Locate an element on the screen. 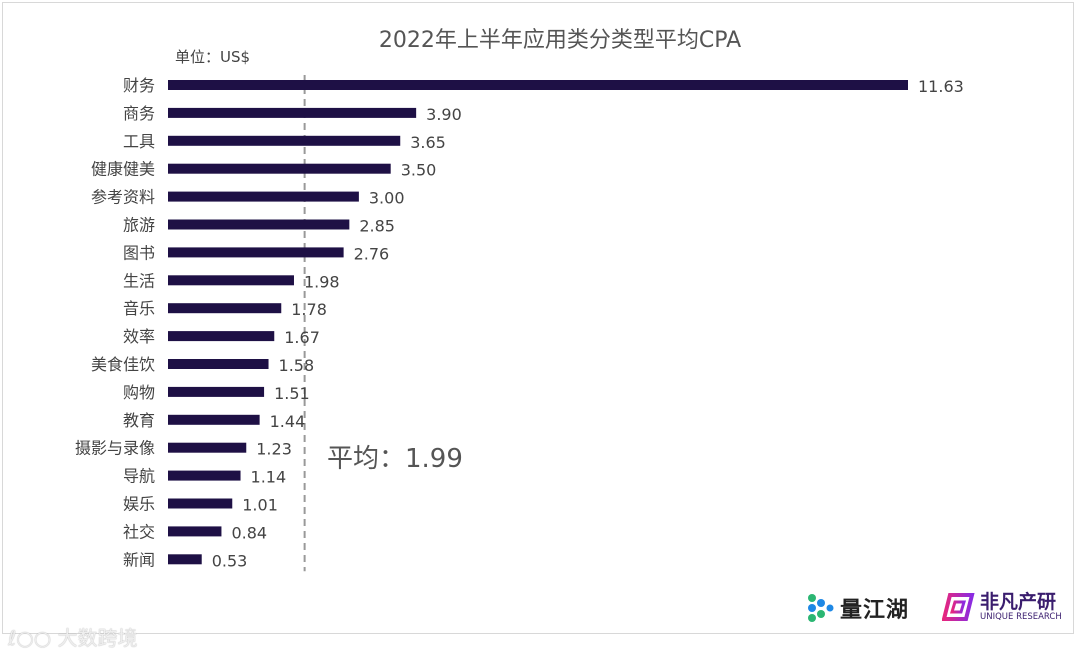 This screenshot has width=1080, height=655. value-label: 3.65 is located at coordinates (428, 142).